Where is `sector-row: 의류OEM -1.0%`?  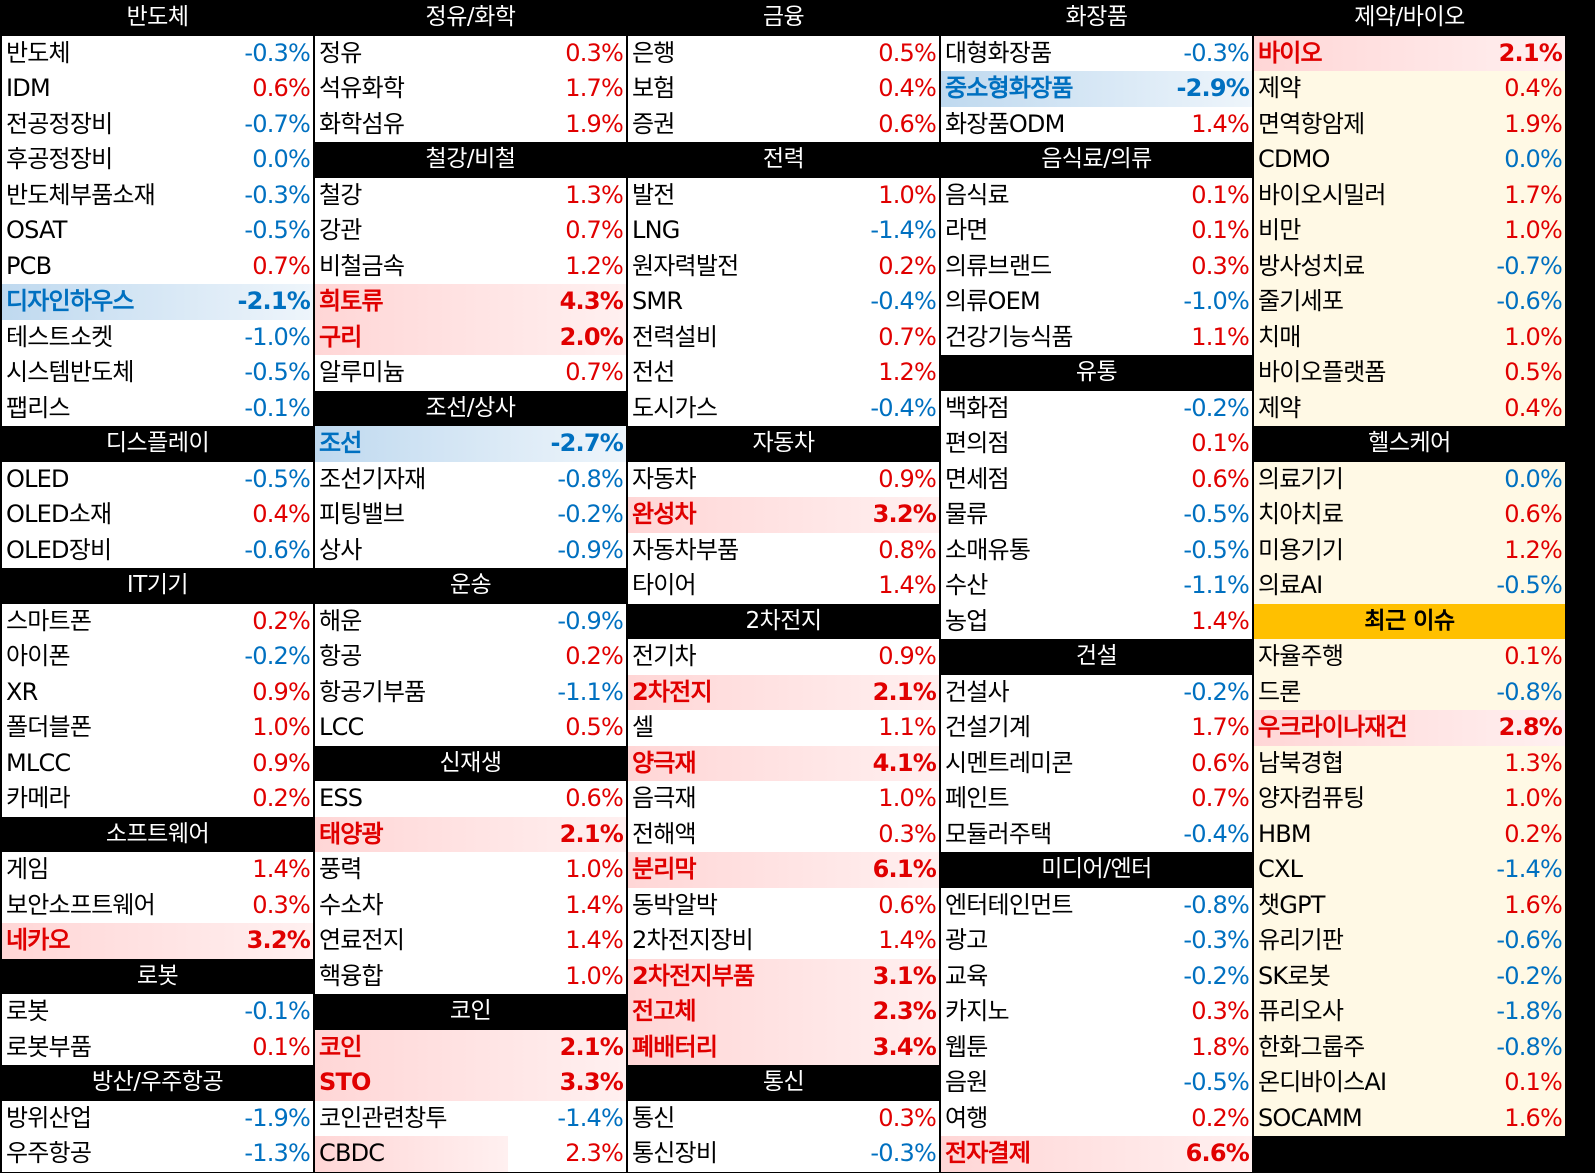 sector-row: 의류OEM -1.0% is located at coordinates (1096, 302).